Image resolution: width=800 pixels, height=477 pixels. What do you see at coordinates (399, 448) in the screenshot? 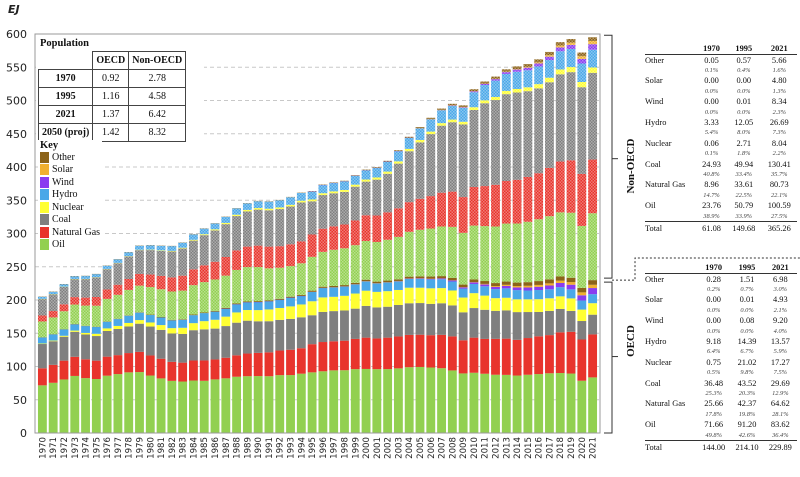
I see `x-tick-label: 2003` at bounding box center [399, 448].